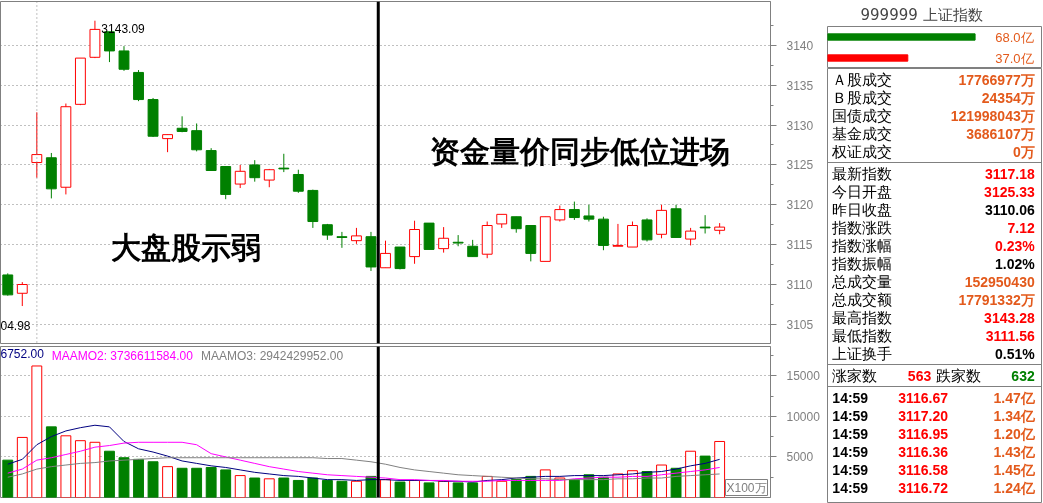 This screenshot has height=503, width=1043. Describe the element at coordinates (1015, 245) in the screenshot. I see `text: 0.23%` at that location.